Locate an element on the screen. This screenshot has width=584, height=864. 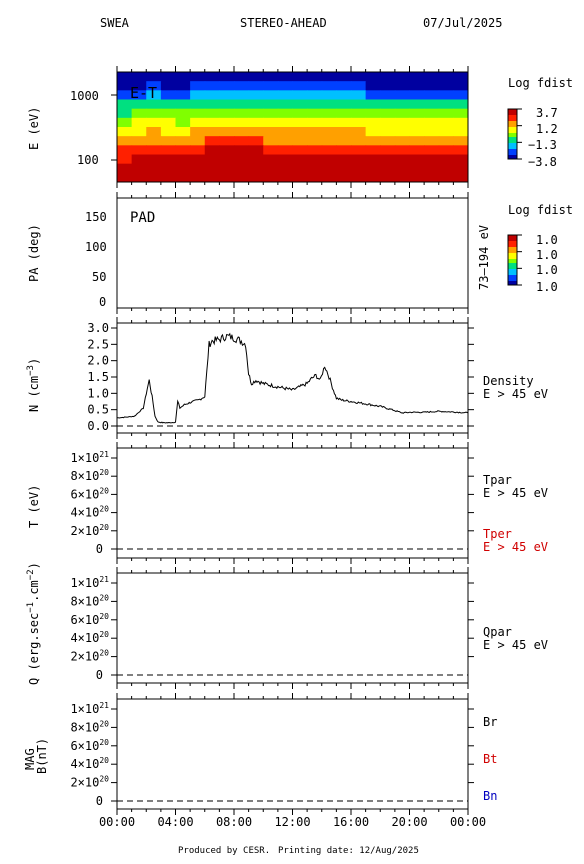
heatflux-ytick-label: 1×10²¹ is located at coordinates (89, 582).